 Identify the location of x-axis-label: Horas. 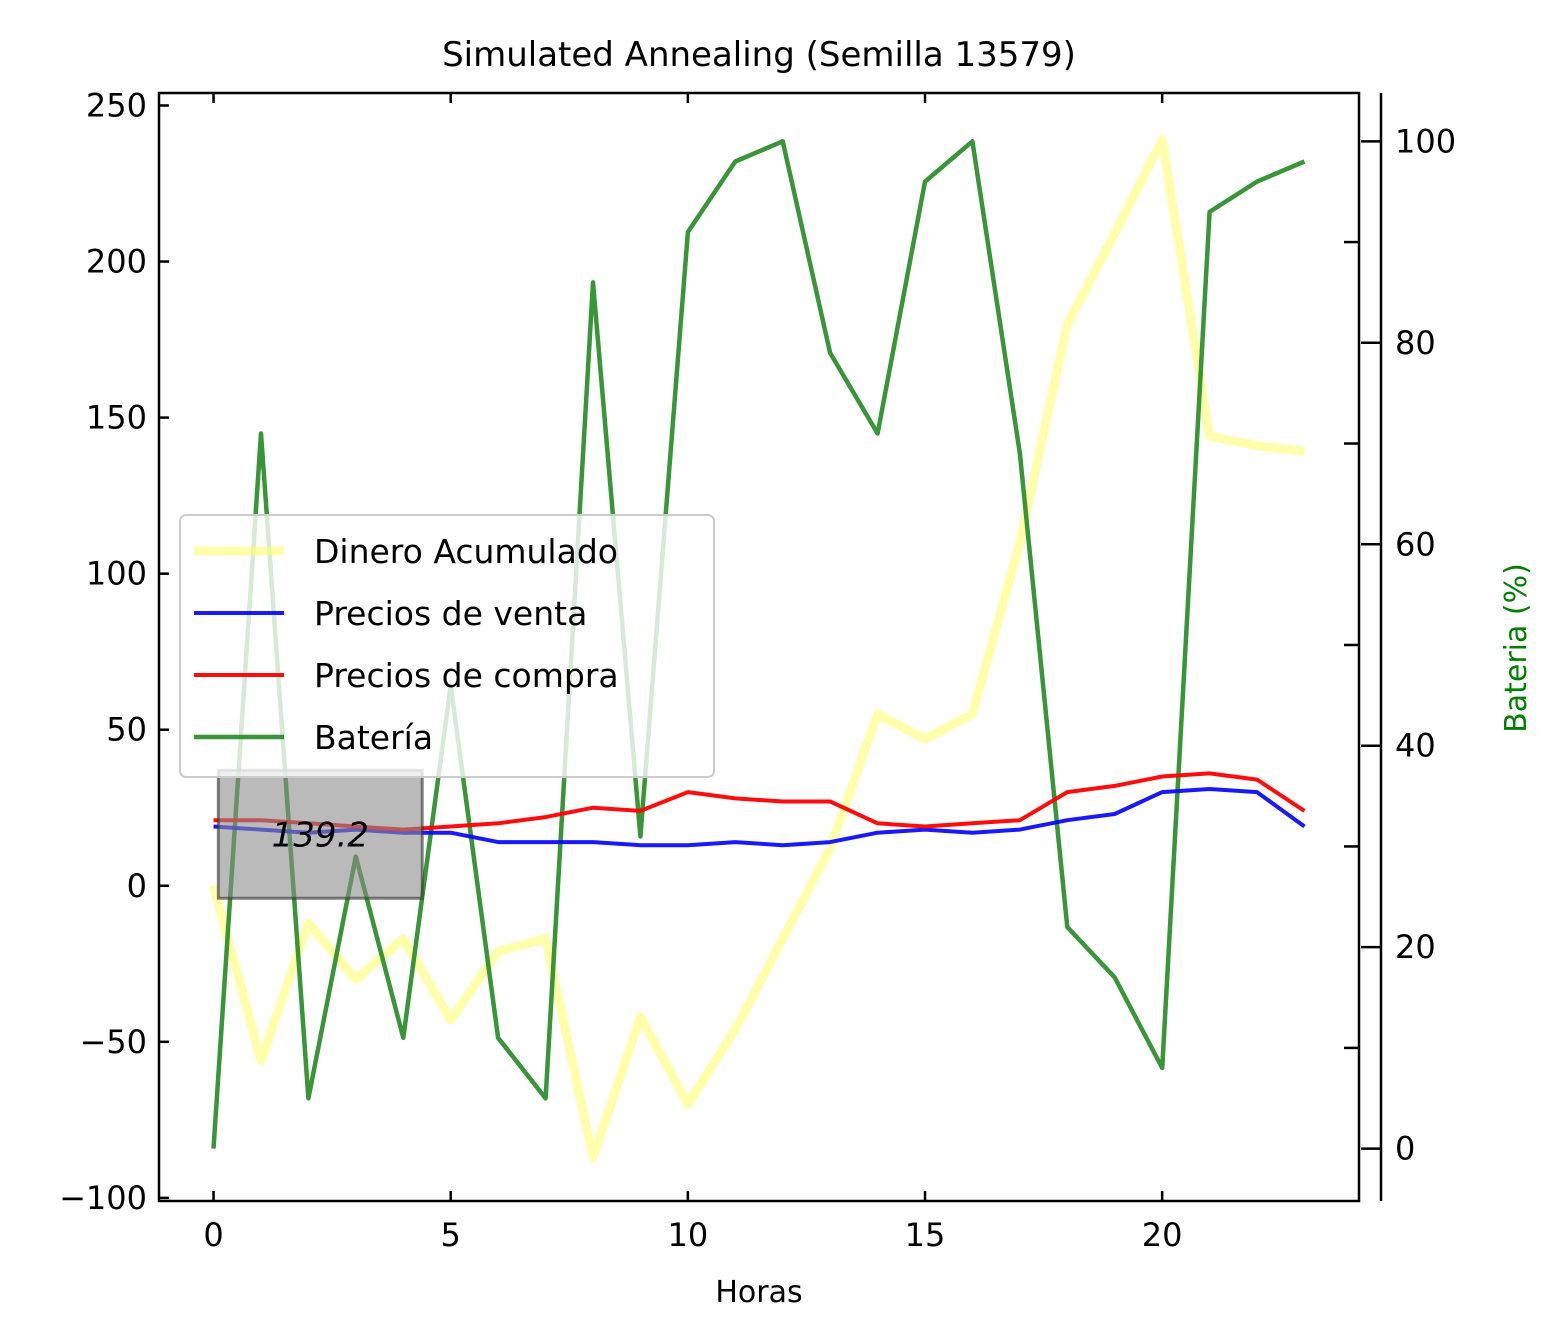
(758, 1292).